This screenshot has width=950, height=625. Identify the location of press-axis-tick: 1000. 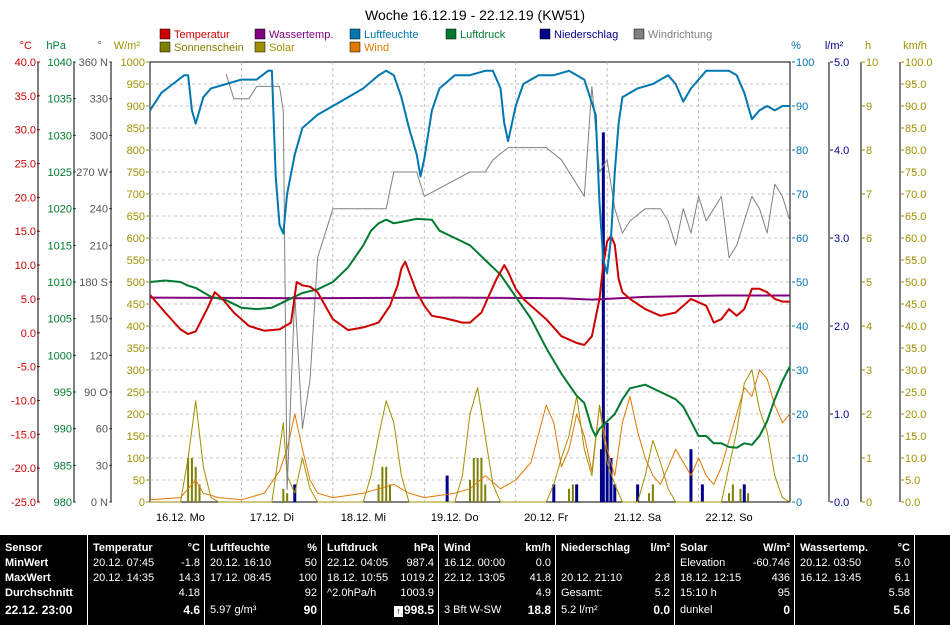
(60, 356).